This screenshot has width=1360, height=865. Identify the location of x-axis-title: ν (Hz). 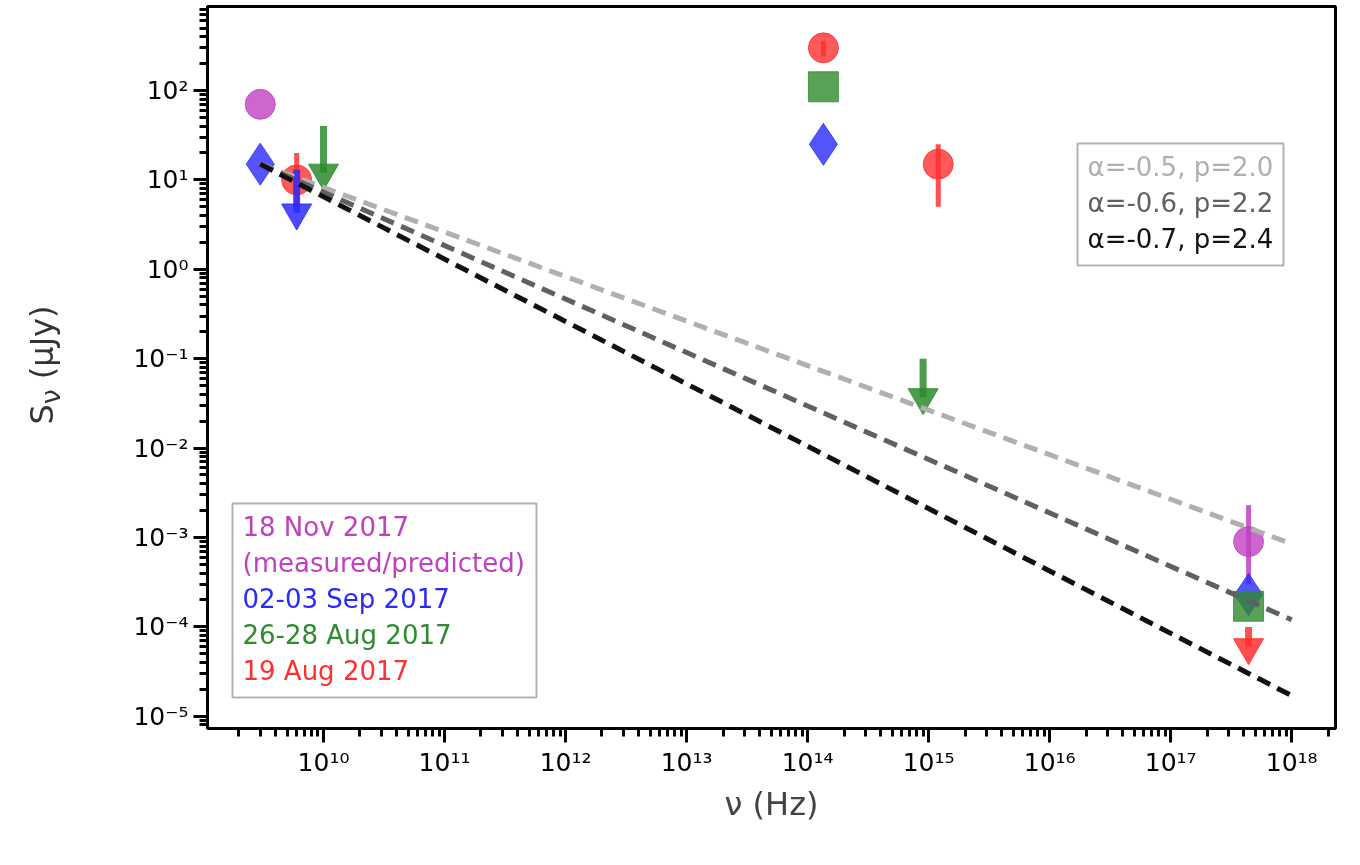
(771, 803).